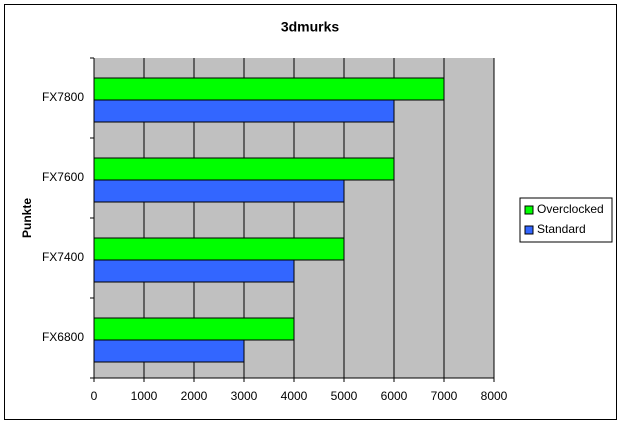 The height and width of the screenshot is (425, 622). I want to click on y-tick-label: FX6800, so click(63, 337).